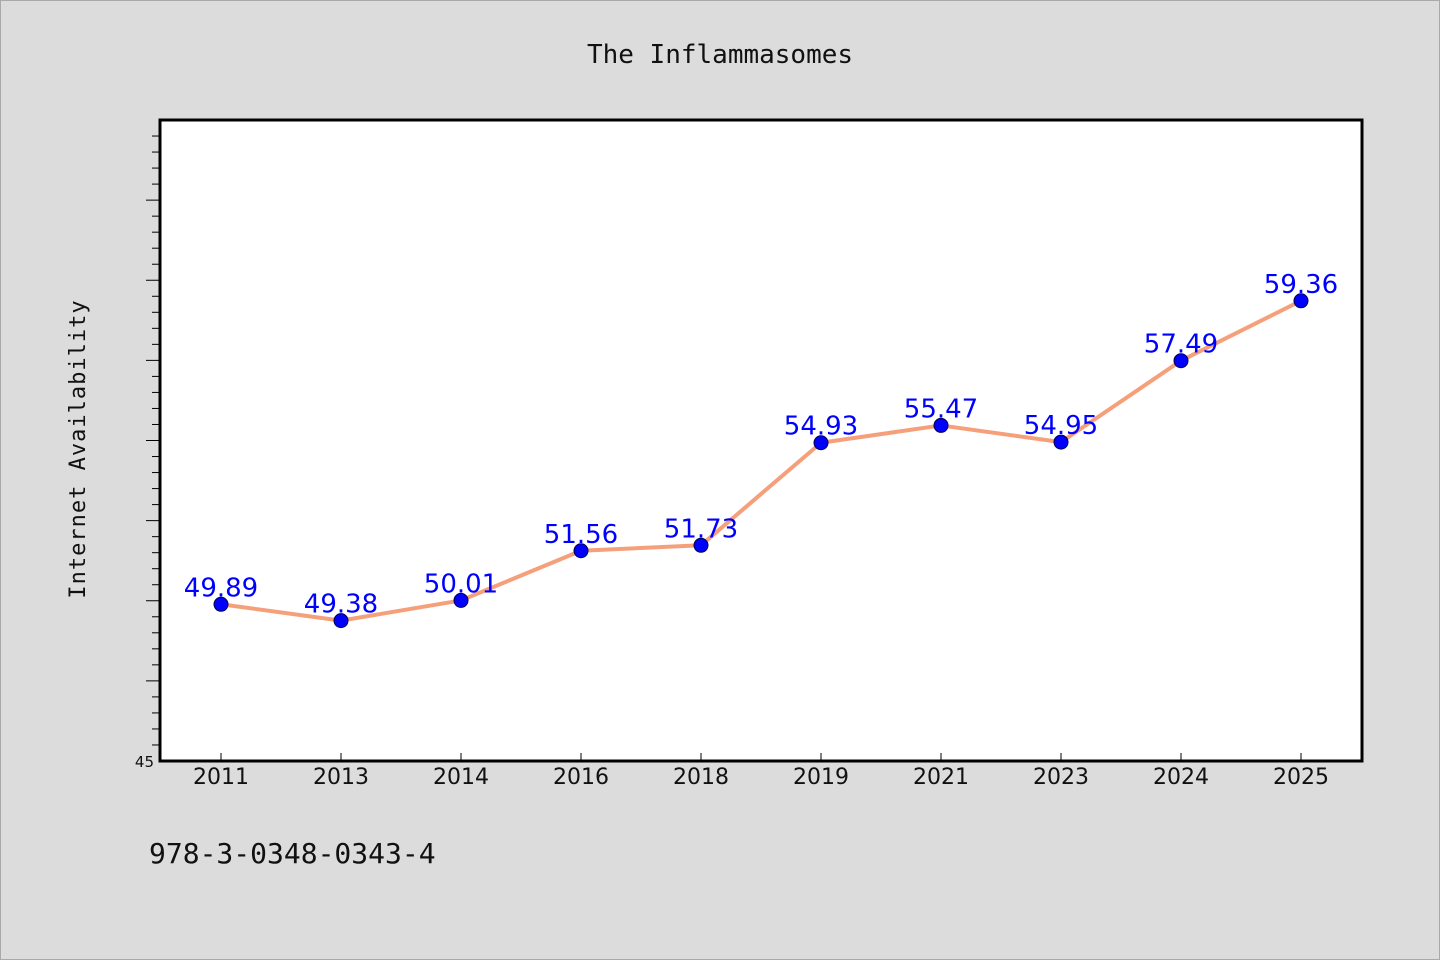 The image size is (1440, 960). Describe the element at coordinates (461, 584) in the screenshot. I see `data-label: 50.01` at that location.